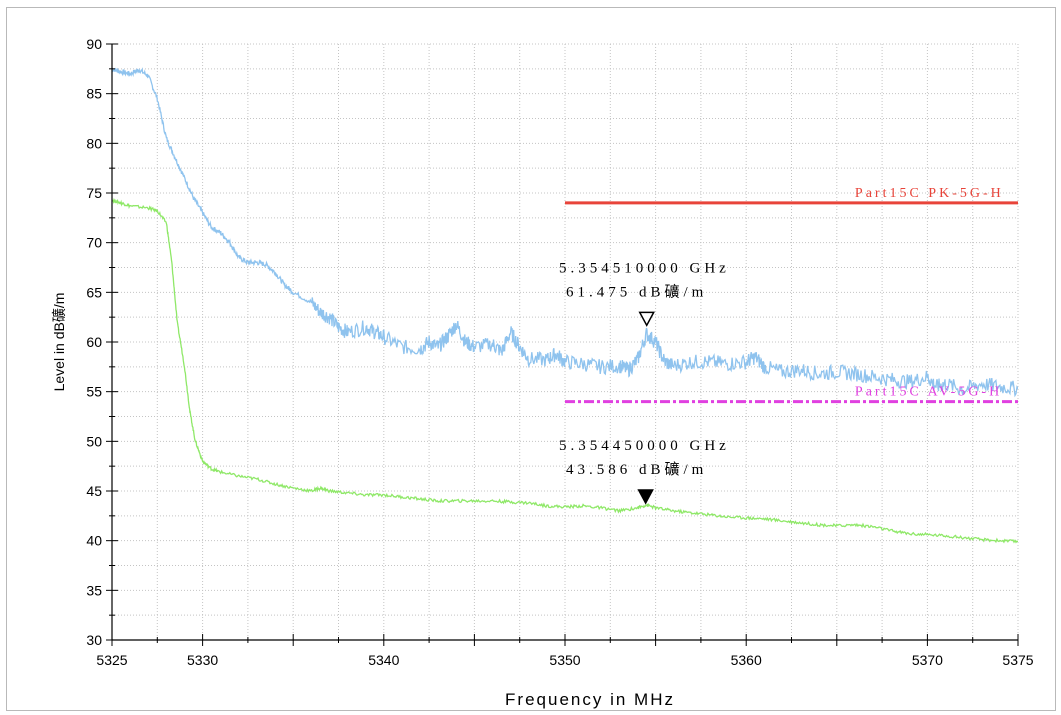 The height and width of the screenshot is (715, 1061). I want to click on y-tick-label: 55, so click(94, 392).